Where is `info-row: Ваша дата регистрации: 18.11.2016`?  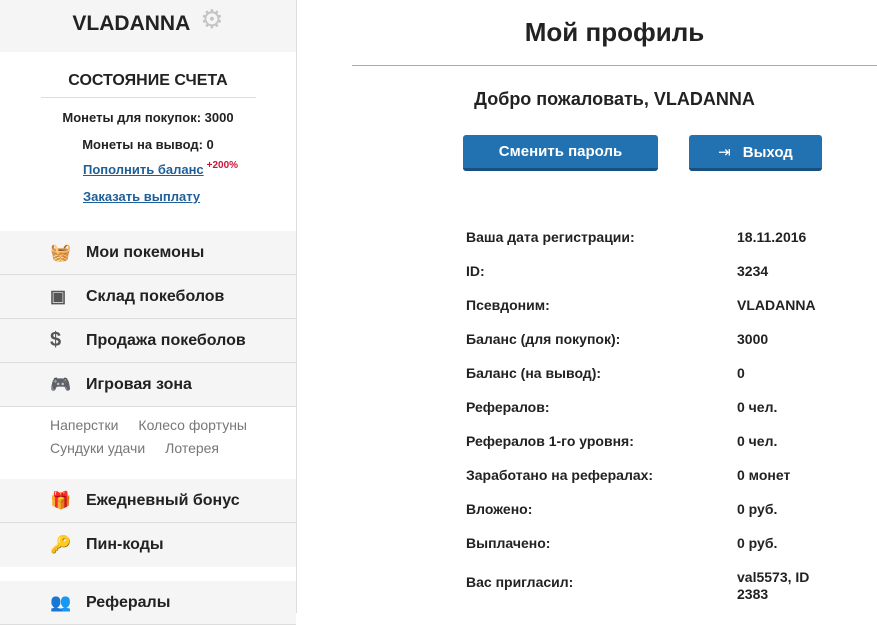
info-row: Ваша дата регистрации: 18.11.2016 is located at coordinates (651, 246).